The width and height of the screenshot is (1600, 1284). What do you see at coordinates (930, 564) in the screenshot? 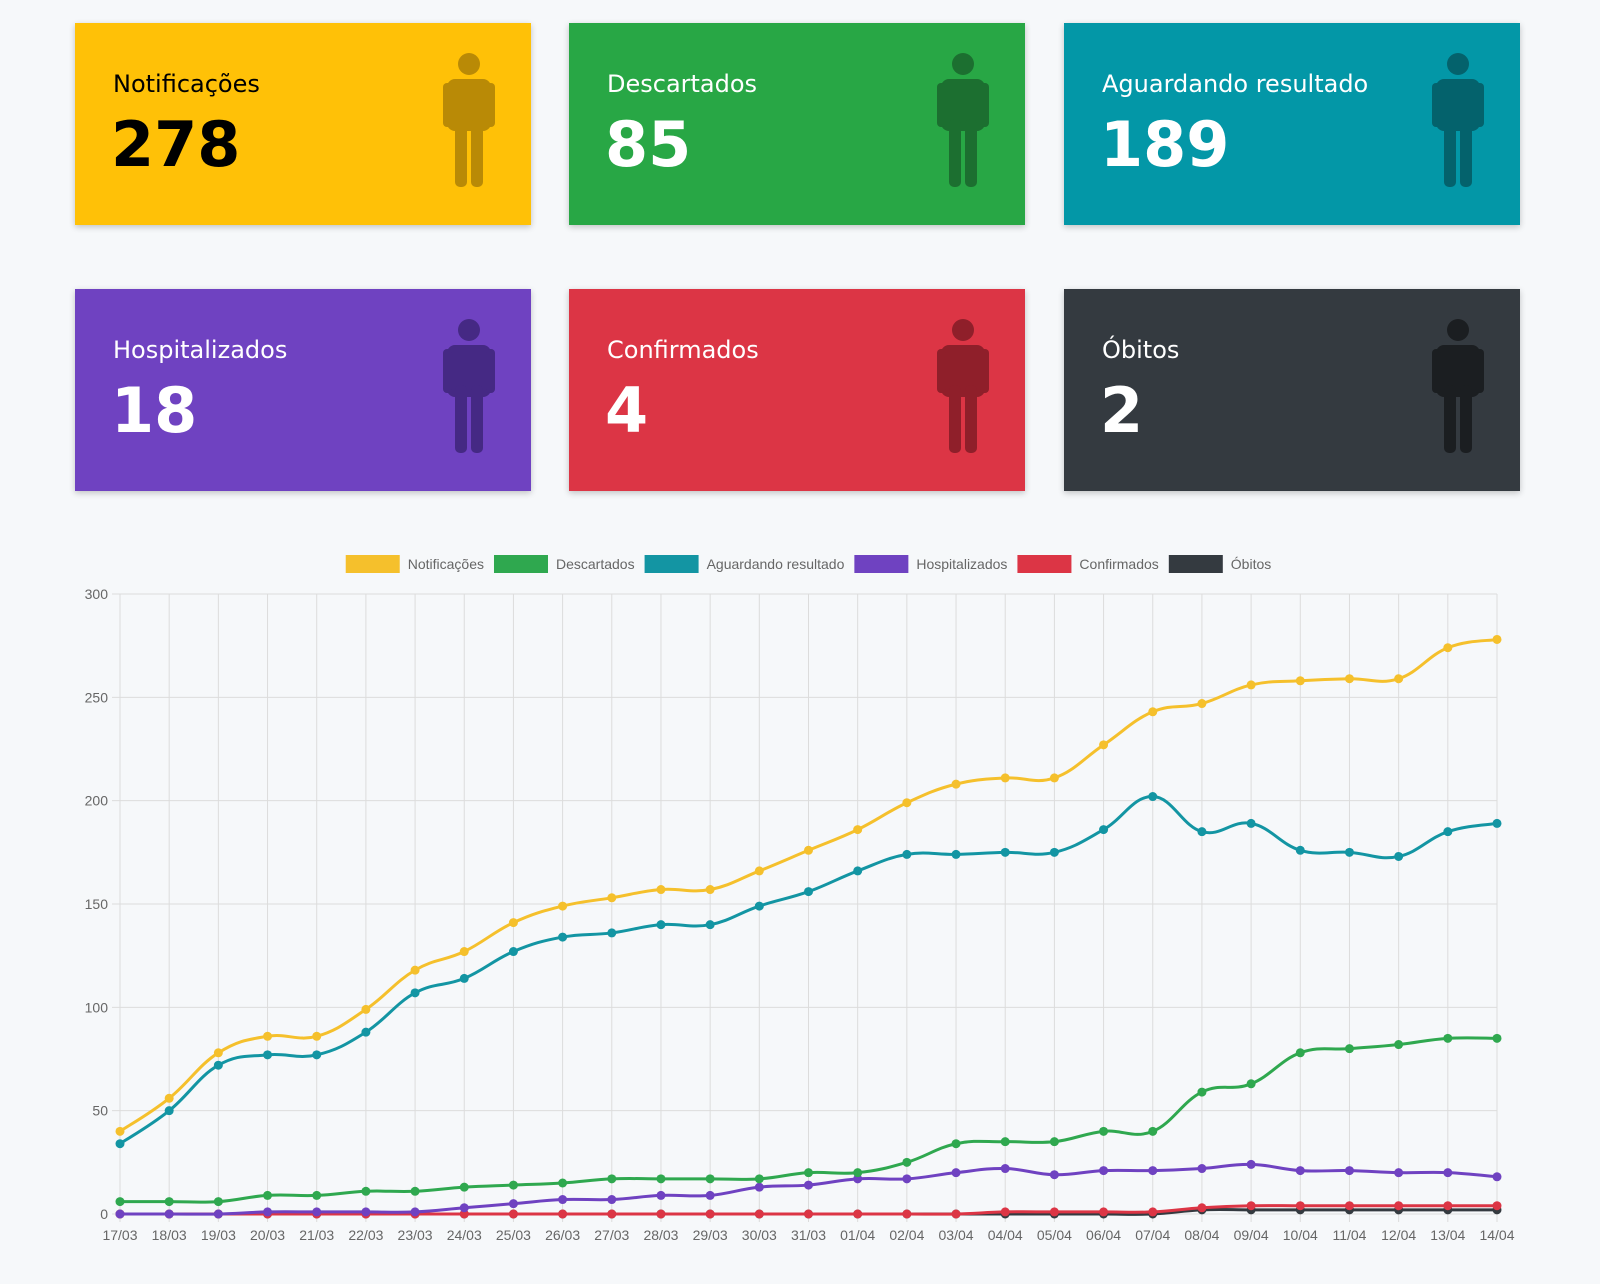
I see `legend-item: Hospitalizados` at bounding box center [930, 564].